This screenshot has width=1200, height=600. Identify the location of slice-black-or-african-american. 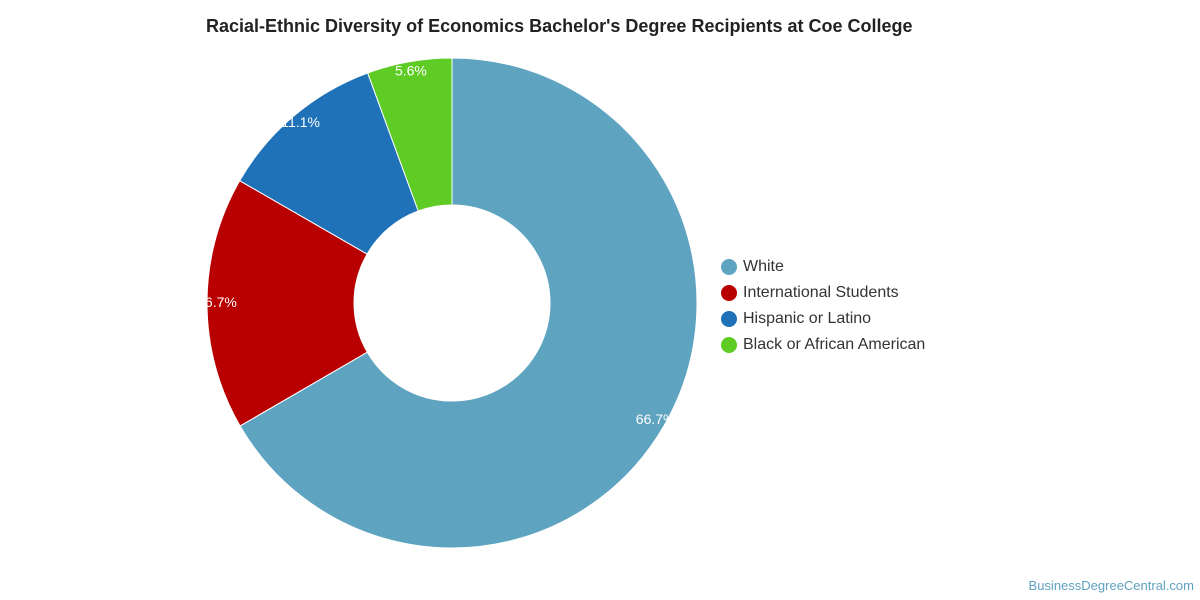
(410, 134).